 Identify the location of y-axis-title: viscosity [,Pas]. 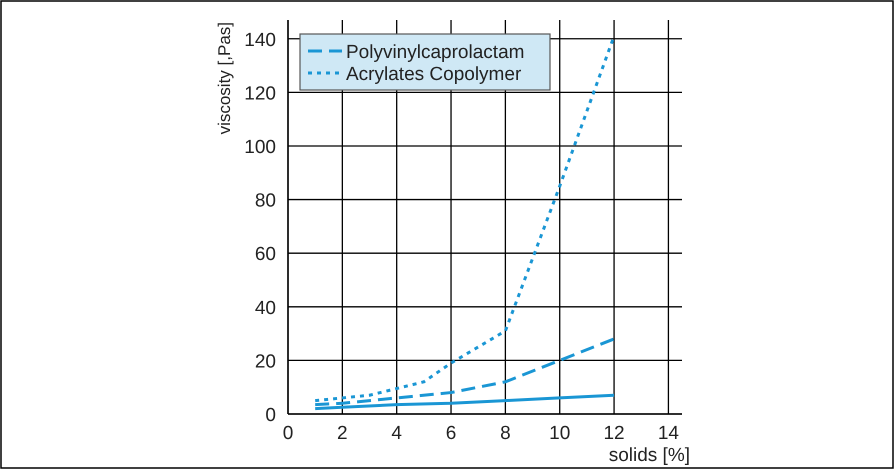
(224, 78).